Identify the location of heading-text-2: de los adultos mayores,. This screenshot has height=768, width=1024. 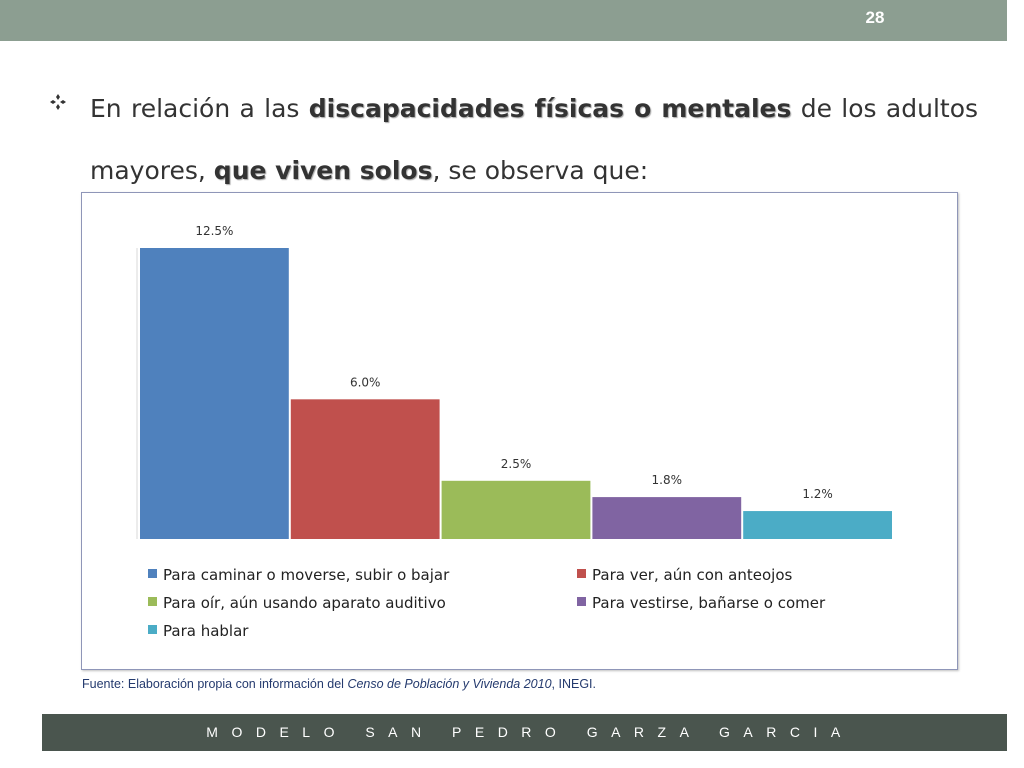
(534, 139).